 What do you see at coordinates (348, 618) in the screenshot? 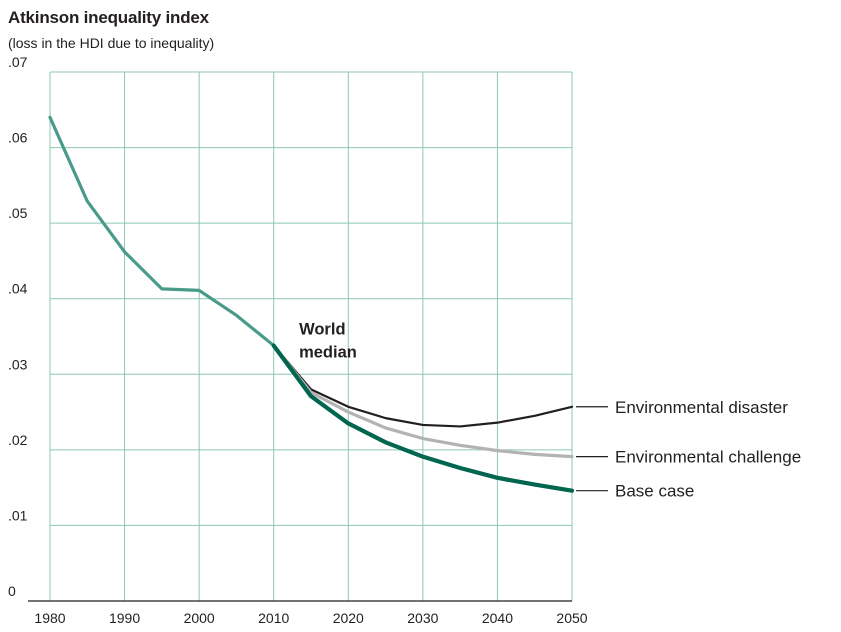
I see `x-tick-label: 2020` at bounding box center [348, 618].